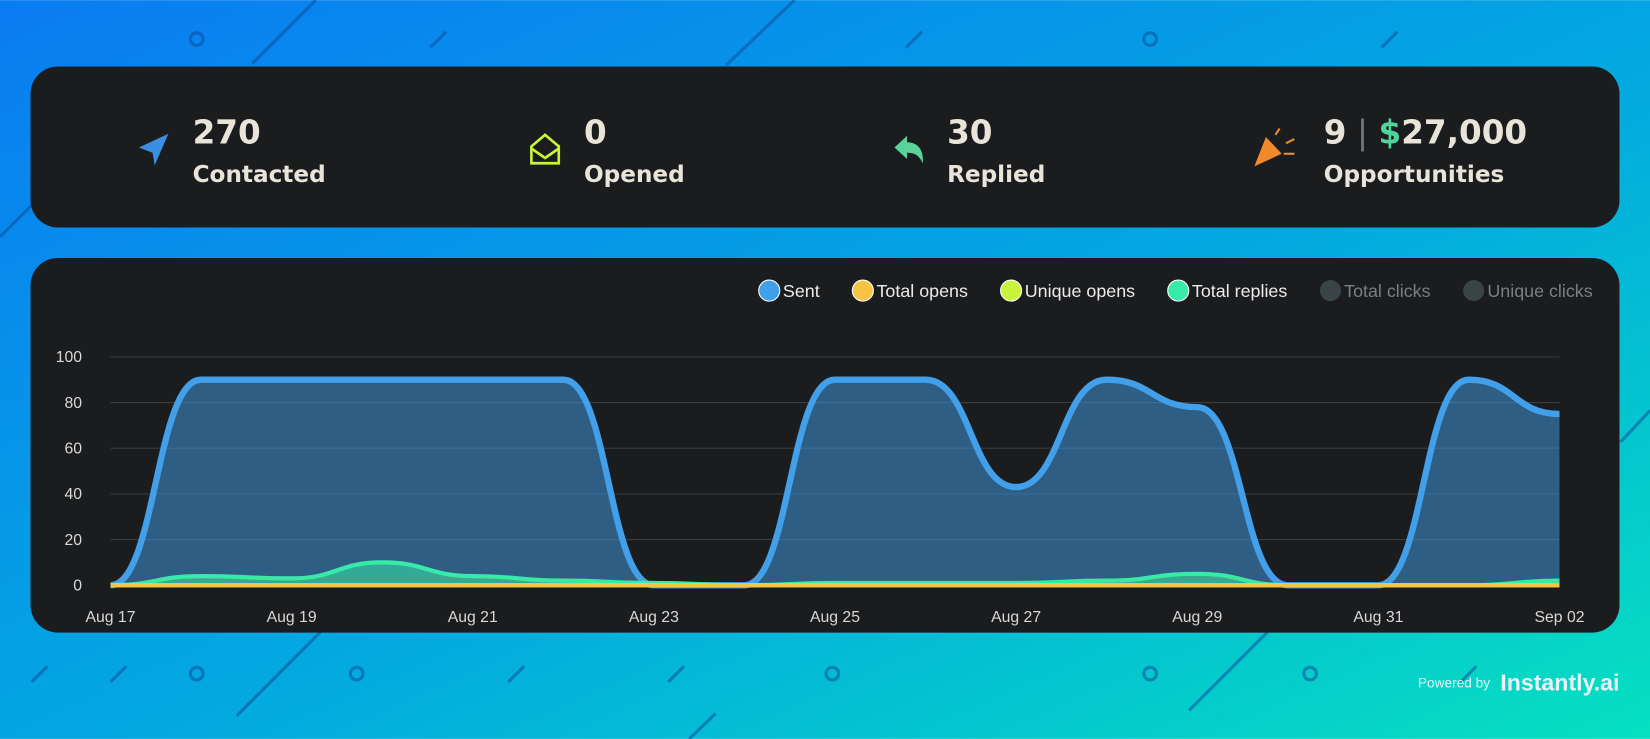 This screenshot has width=1650, height=739. I want to click on legend-label: Sent, so click(801, 291).